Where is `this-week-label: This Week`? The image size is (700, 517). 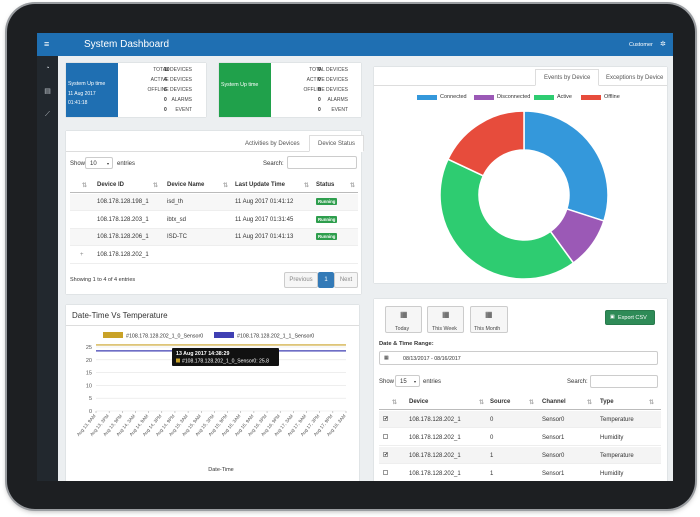 this-week-label: This Week is located at coordinates (444, 329).